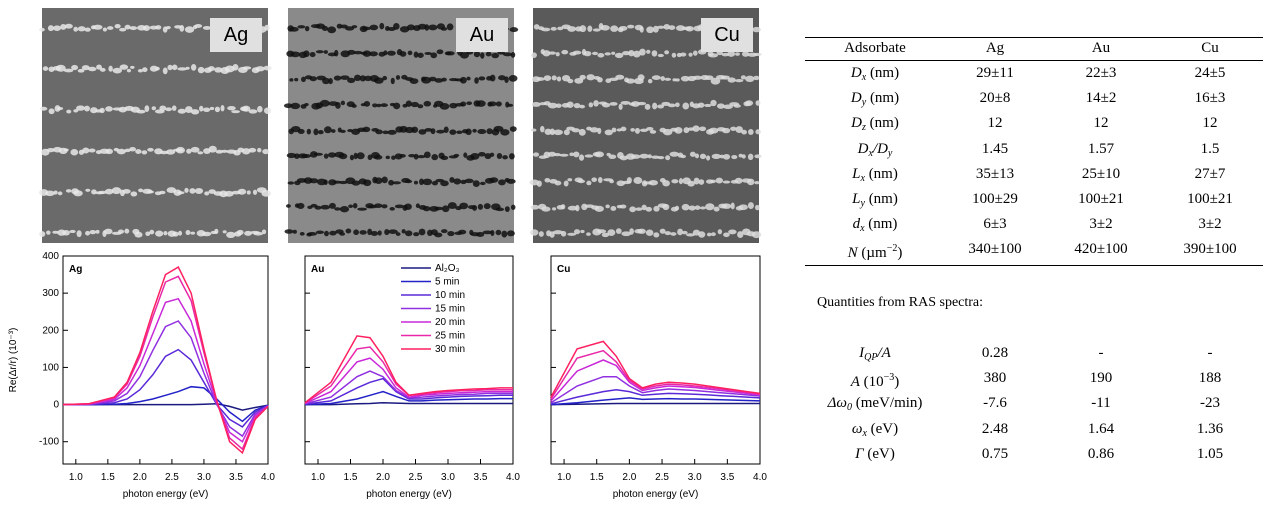 The image size is (1267, 506). I want to click on y-tick-label: 200, so click(50, 330).